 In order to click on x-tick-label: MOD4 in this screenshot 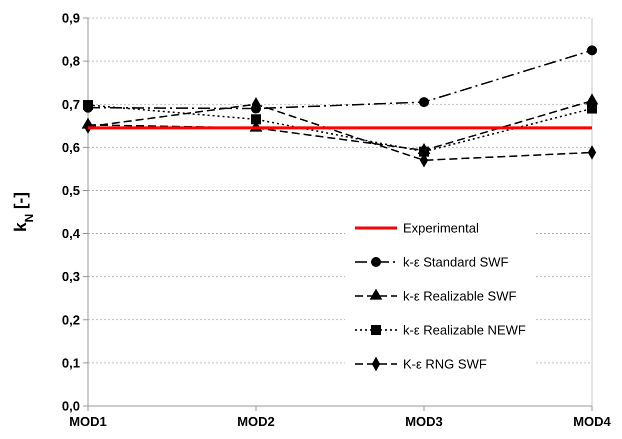, I will do `click(592, 421)`.